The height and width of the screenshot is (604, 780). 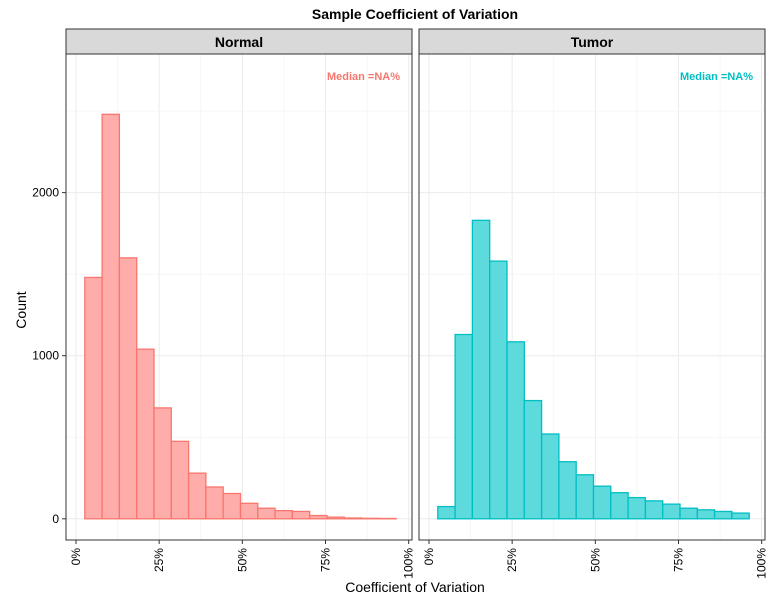 I want to click on y-tick-label: 1000, so click(x=45, y=356).